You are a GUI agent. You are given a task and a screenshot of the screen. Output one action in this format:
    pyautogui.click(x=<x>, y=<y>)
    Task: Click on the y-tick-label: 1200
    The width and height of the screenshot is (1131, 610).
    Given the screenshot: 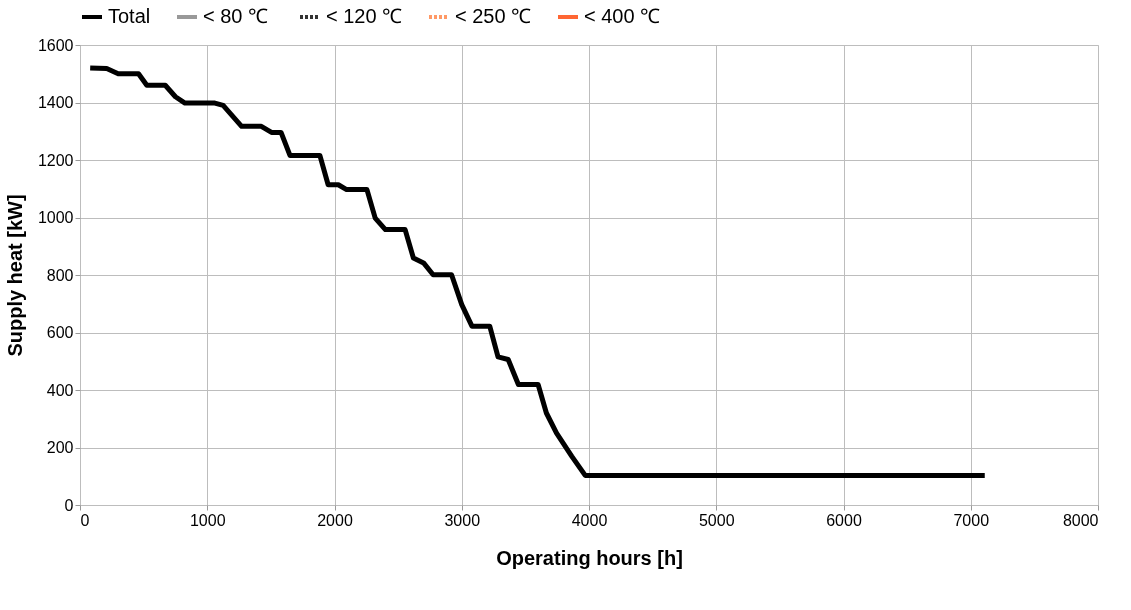 What is the action you would take?
    pyautogui.click(x=55, y=160)
    